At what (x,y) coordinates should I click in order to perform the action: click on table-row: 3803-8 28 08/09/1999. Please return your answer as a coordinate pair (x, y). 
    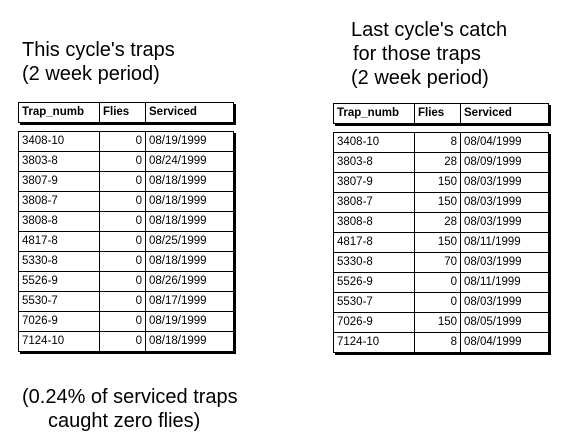
    Looking at the image, I should click on (441, 163).